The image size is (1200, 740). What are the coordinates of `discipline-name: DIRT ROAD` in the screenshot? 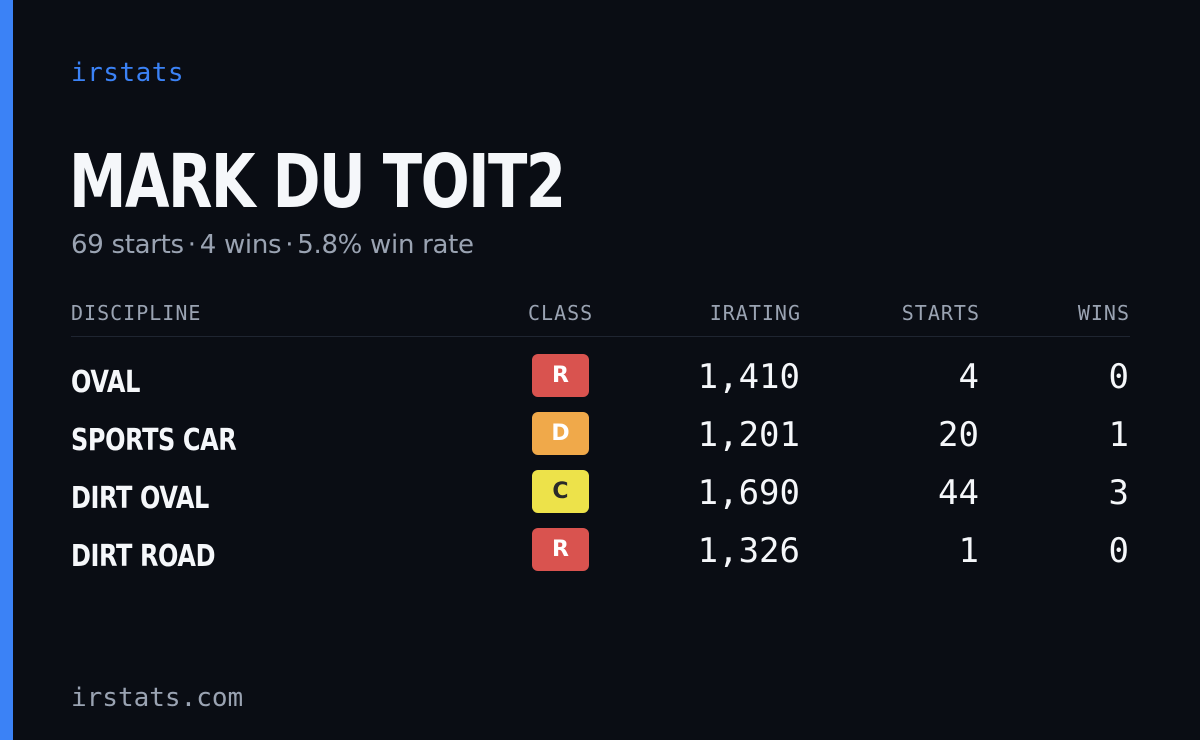 It's located at (143, 556).